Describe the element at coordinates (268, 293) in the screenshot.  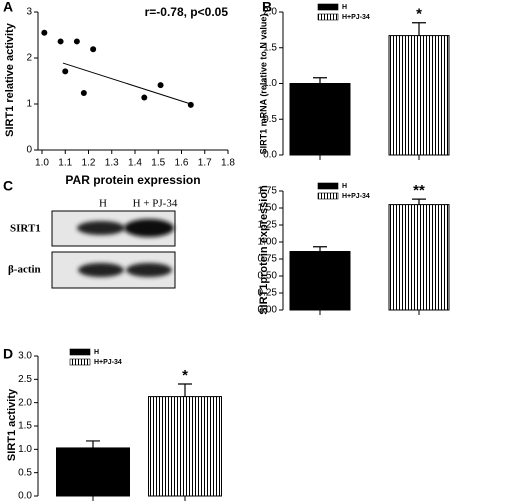
I see `y-tick-label: 0.25` at that location.